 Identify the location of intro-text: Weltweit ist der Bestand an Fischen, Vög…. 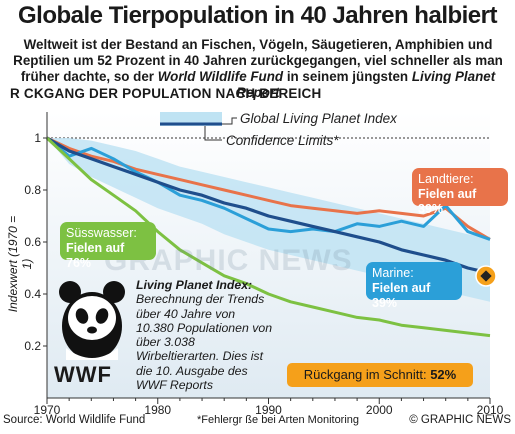
(258, 68).